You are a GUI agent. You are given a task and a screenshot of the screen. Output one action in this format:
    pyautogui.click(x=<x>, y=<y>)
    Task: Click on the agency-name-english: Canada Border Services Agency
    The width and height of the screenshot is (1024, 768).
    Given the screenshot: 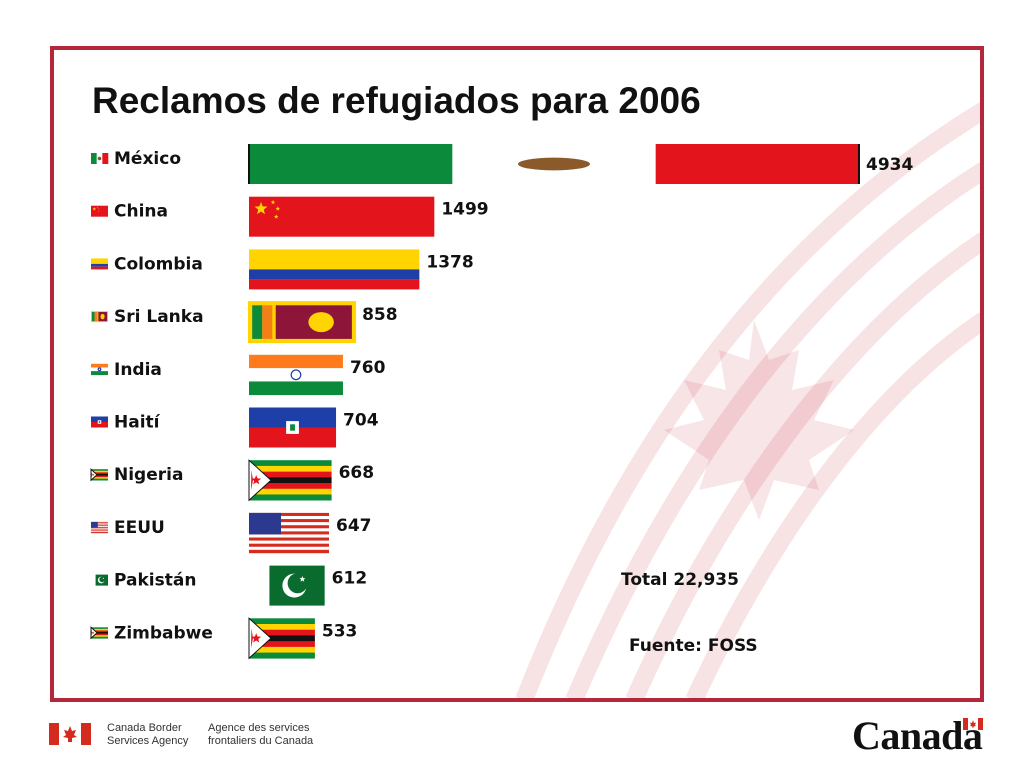 What is the action you would take?
    pyautogui.click(x=147, y=735)
    